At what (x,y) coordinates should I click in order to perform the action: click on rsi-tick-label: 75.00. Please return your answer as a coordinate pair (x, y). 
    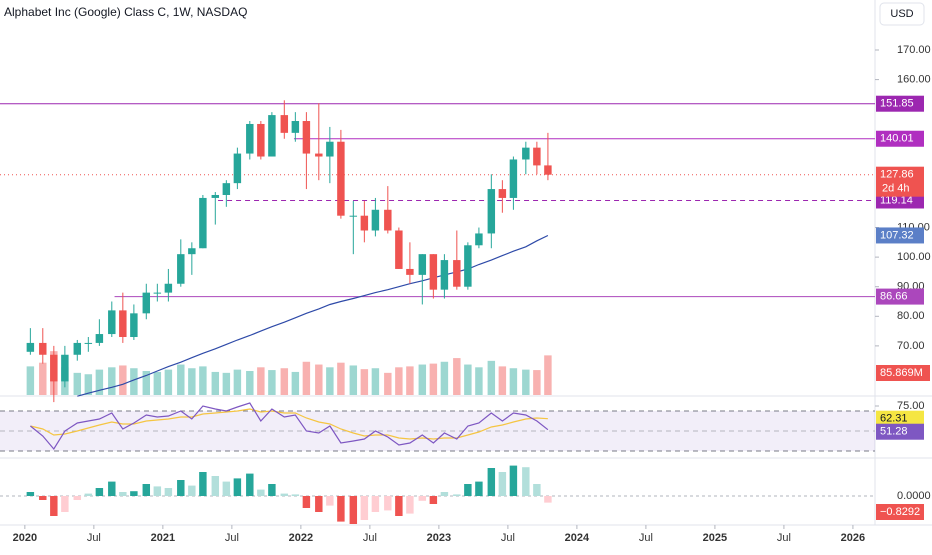
    Looking at the image, I should click on (911, 406).